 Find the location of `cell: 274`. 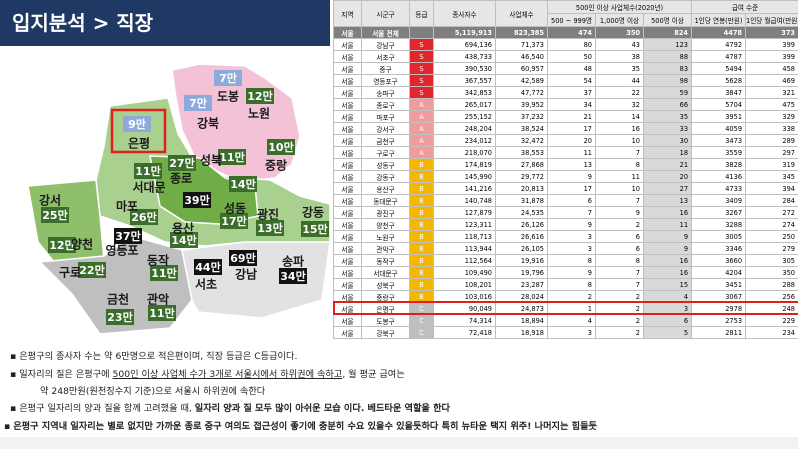

cell: 274 is located at coordinates (771, 224).